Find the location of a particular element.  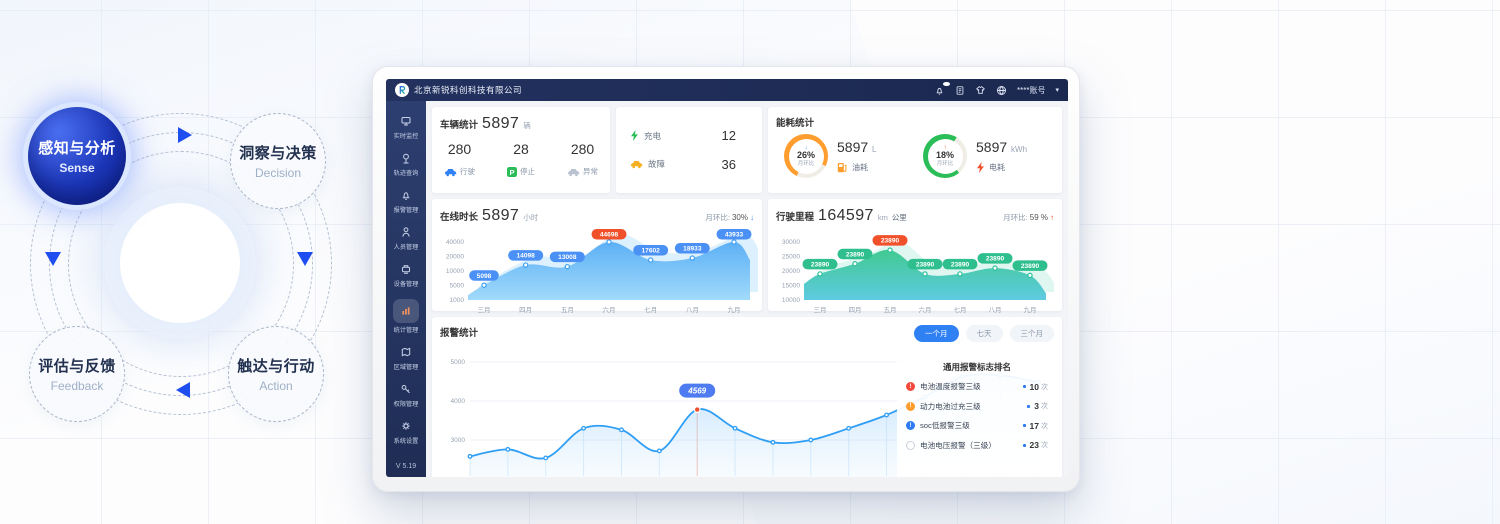

node-label-en: Action is located at coordinates (276, 386).